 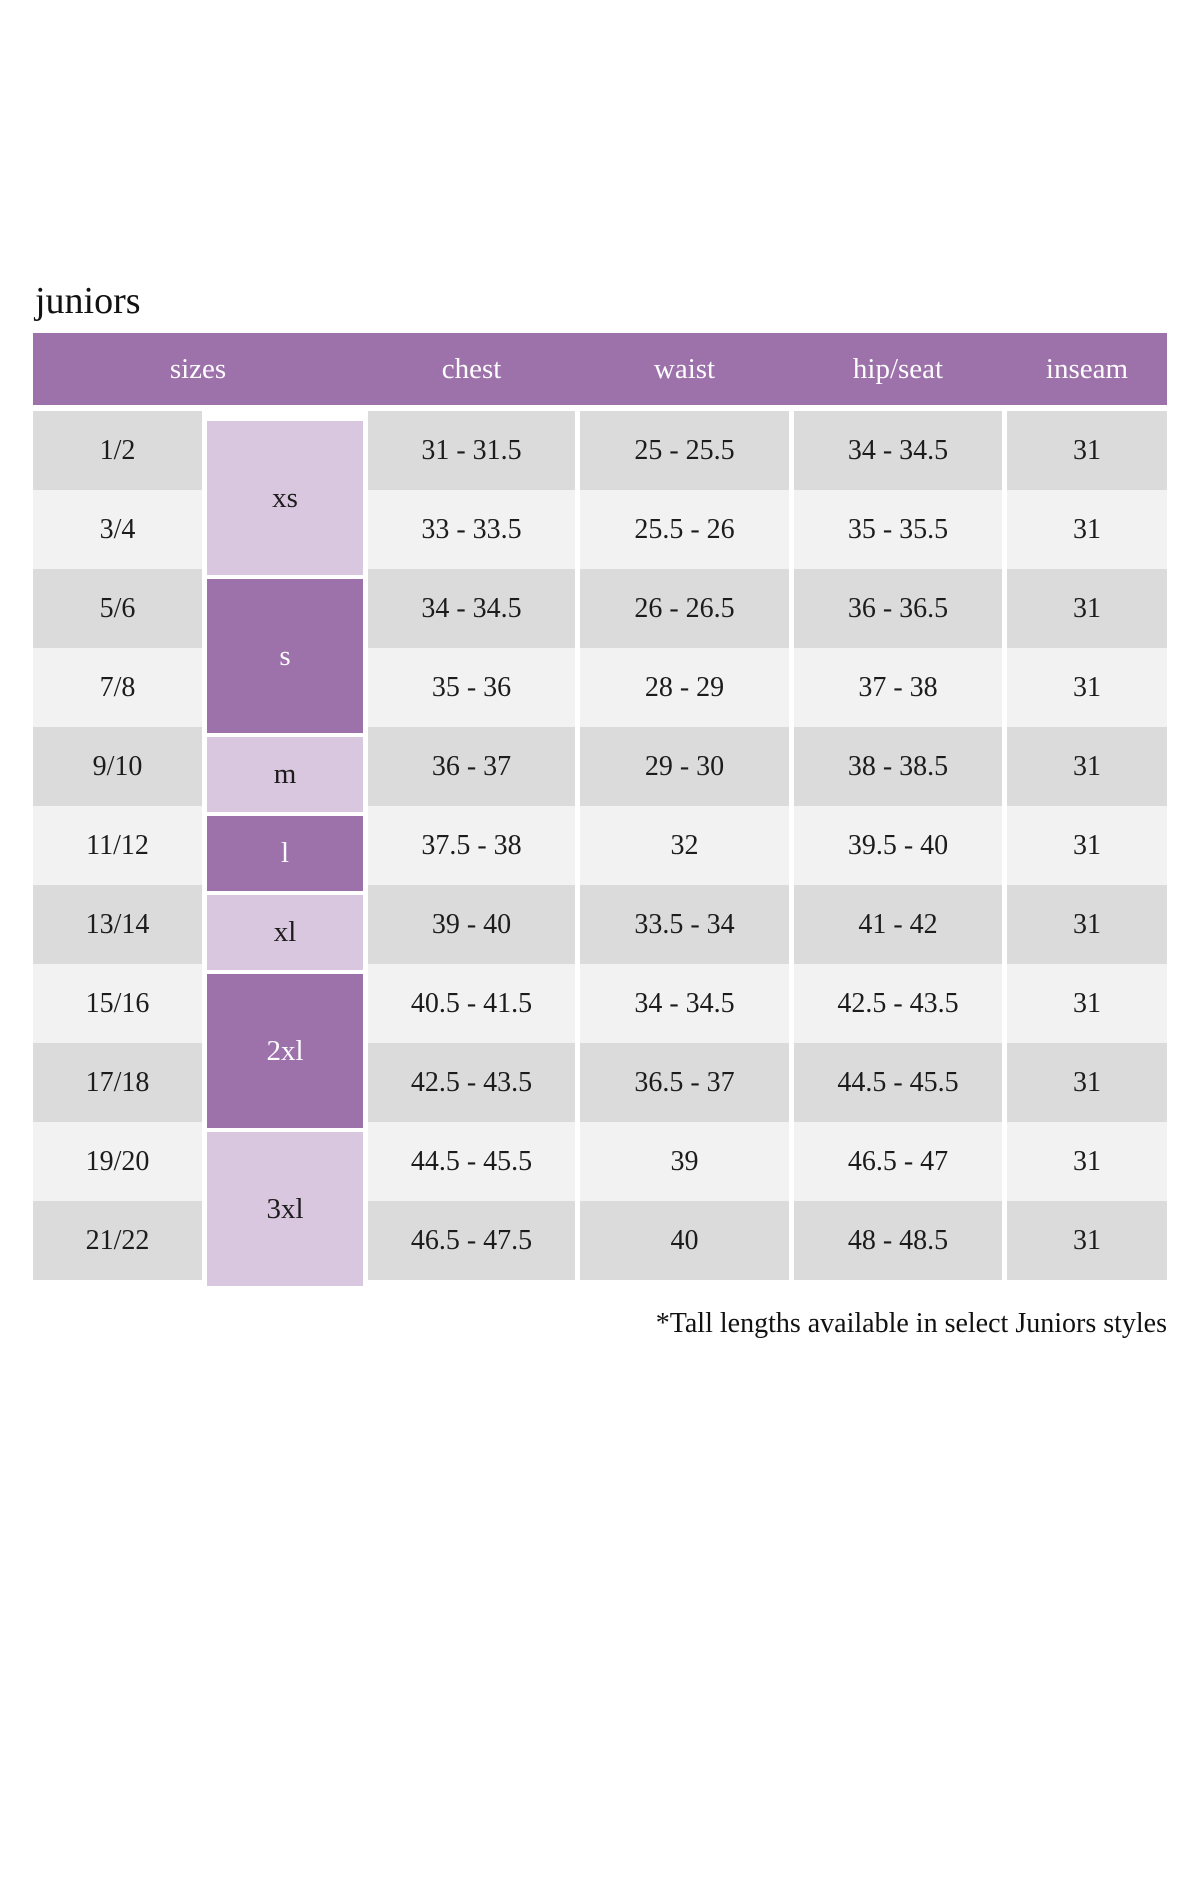 I want to click on size-group-2xl: 2xl, so click(x=285, y=1051).